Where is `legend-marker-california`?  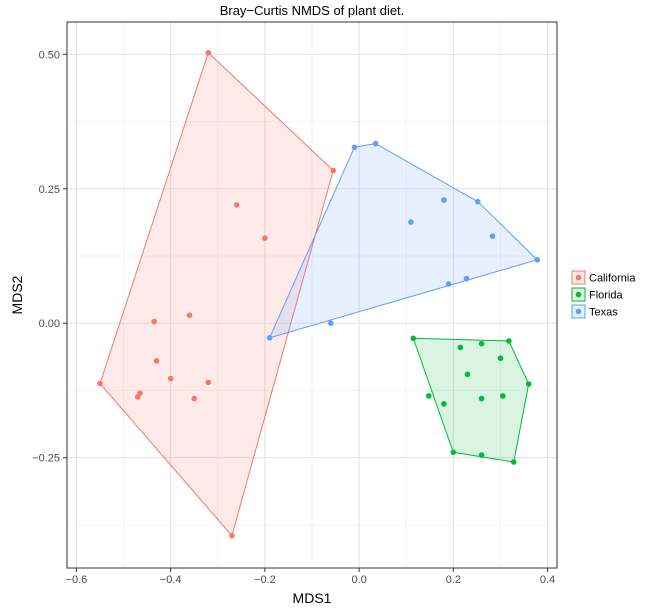 legend-marker-california is located at coordinates (579, 278).